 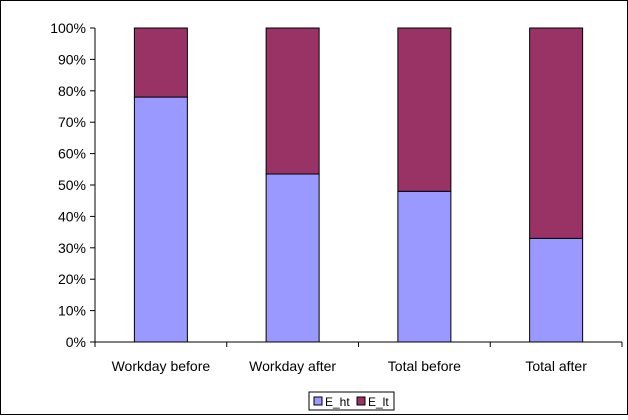 I want to click on legend-label: E_ht, so click(x=337, y=402).